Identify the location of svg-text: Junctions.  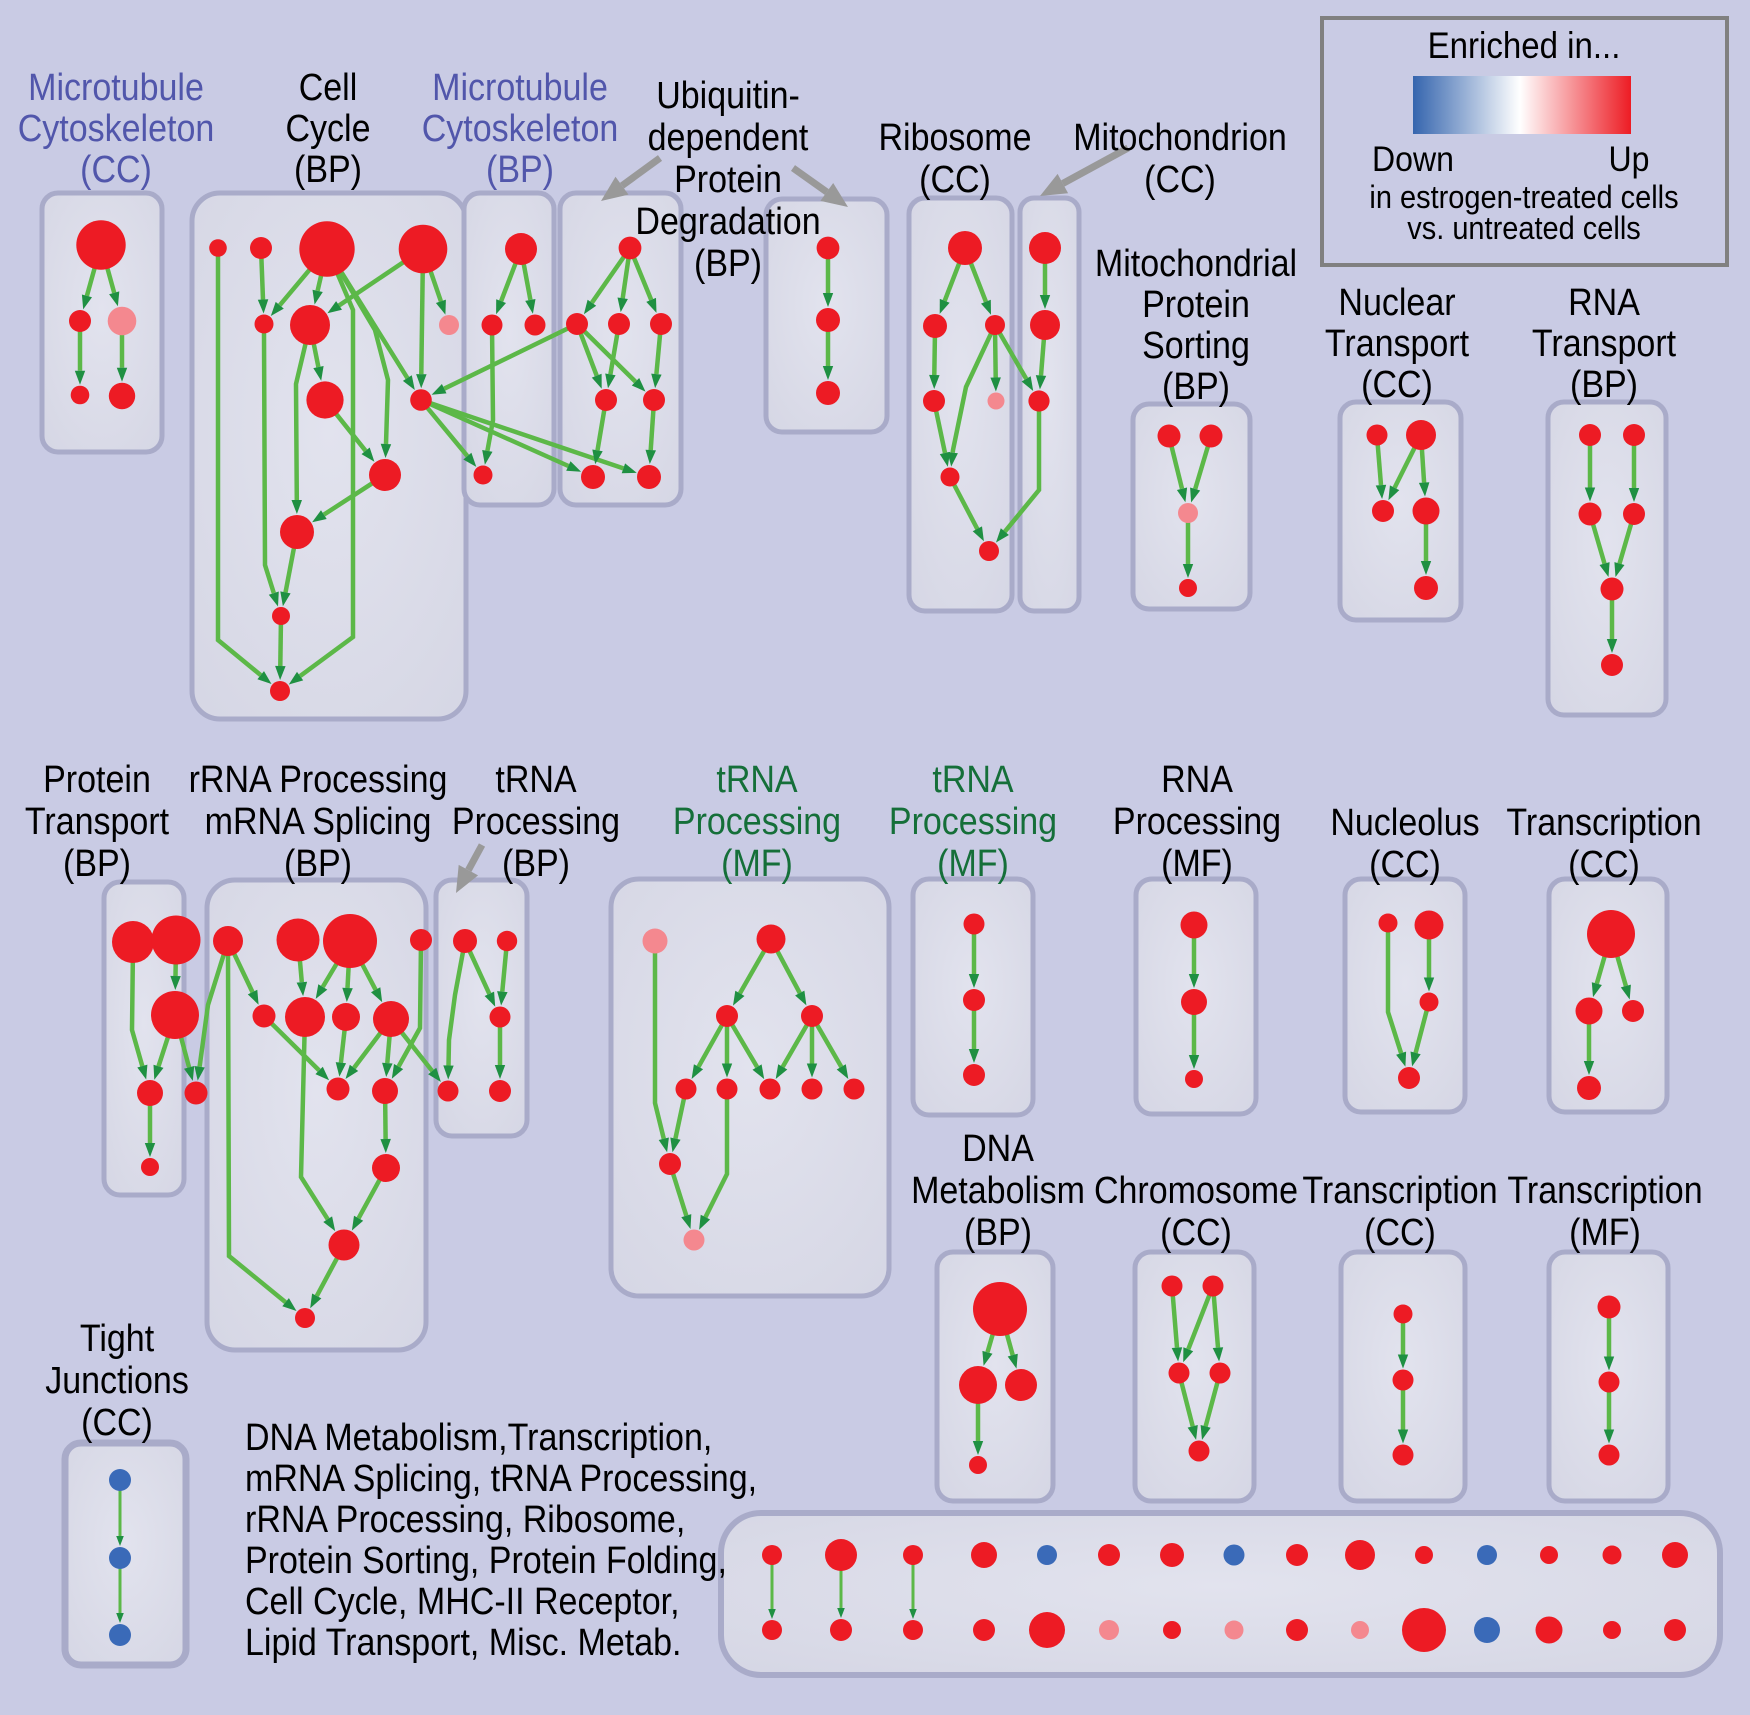
(117, 1379).